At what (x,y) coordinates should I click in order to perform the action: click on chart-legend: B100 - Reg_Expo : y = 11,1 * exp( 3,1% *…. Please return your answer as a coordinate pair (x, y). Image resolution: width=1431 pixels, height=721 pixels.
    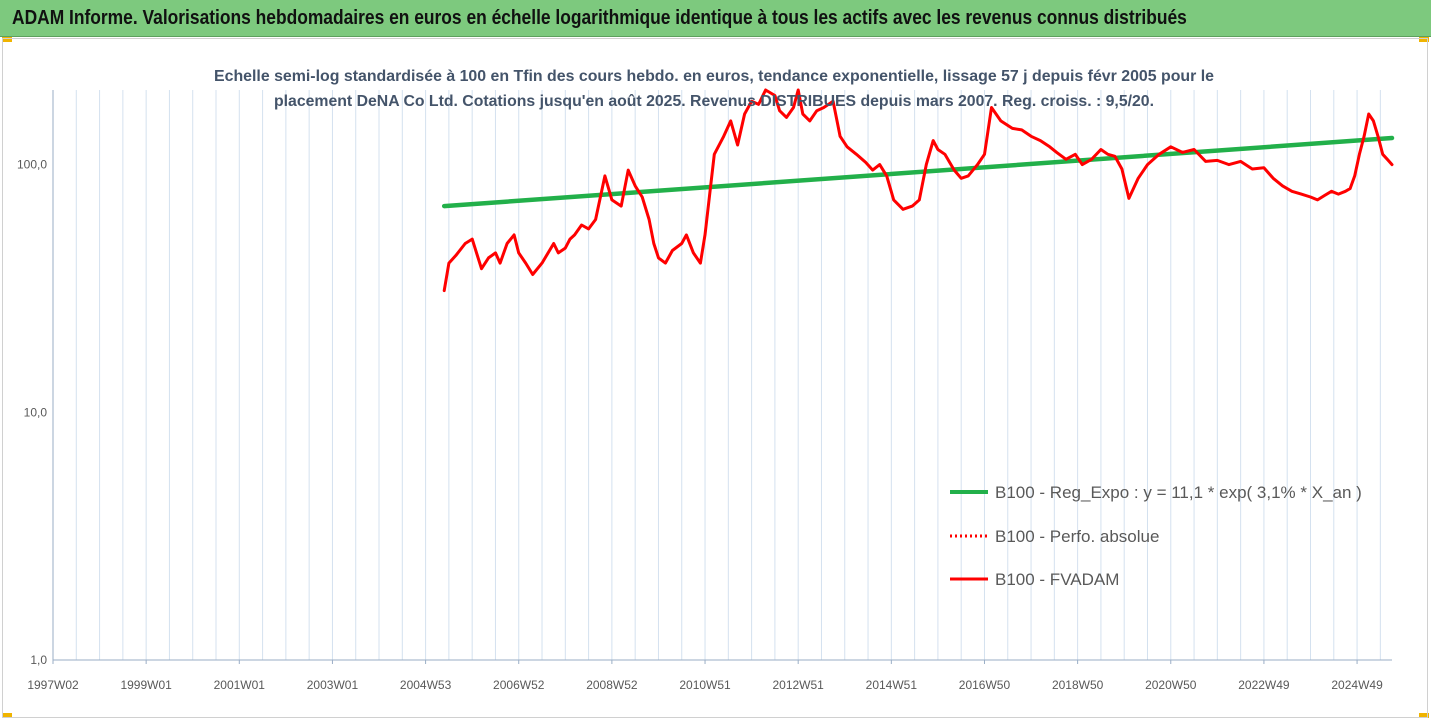
    Looking at the image, I should click on (1156, 536).